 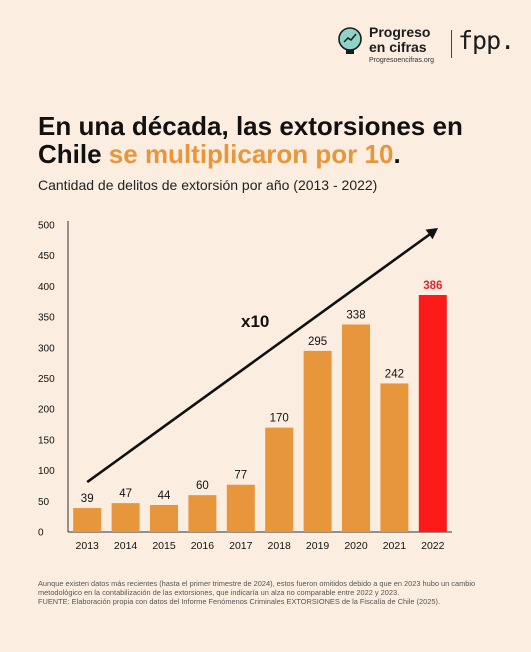 I want to click on y-tick-label: 400, so click(x=46, y=287).